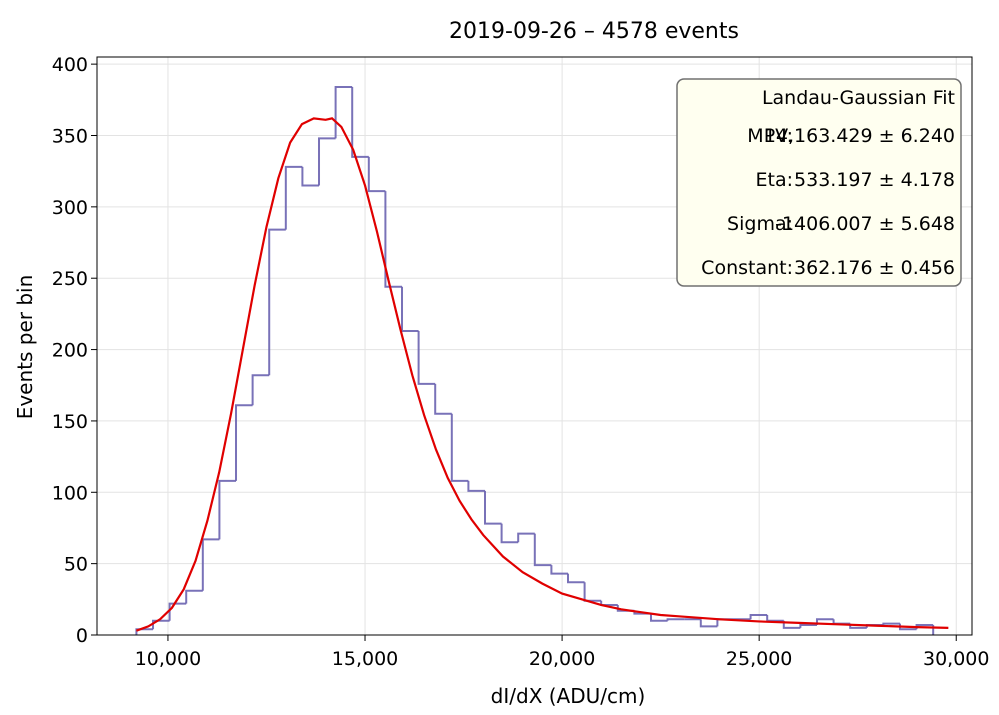 This screenshot has width=999, height=715. Describe the element at coordinates (25, 347) in the screenshot. I see `y-axis-title: Events per bin` at that location.